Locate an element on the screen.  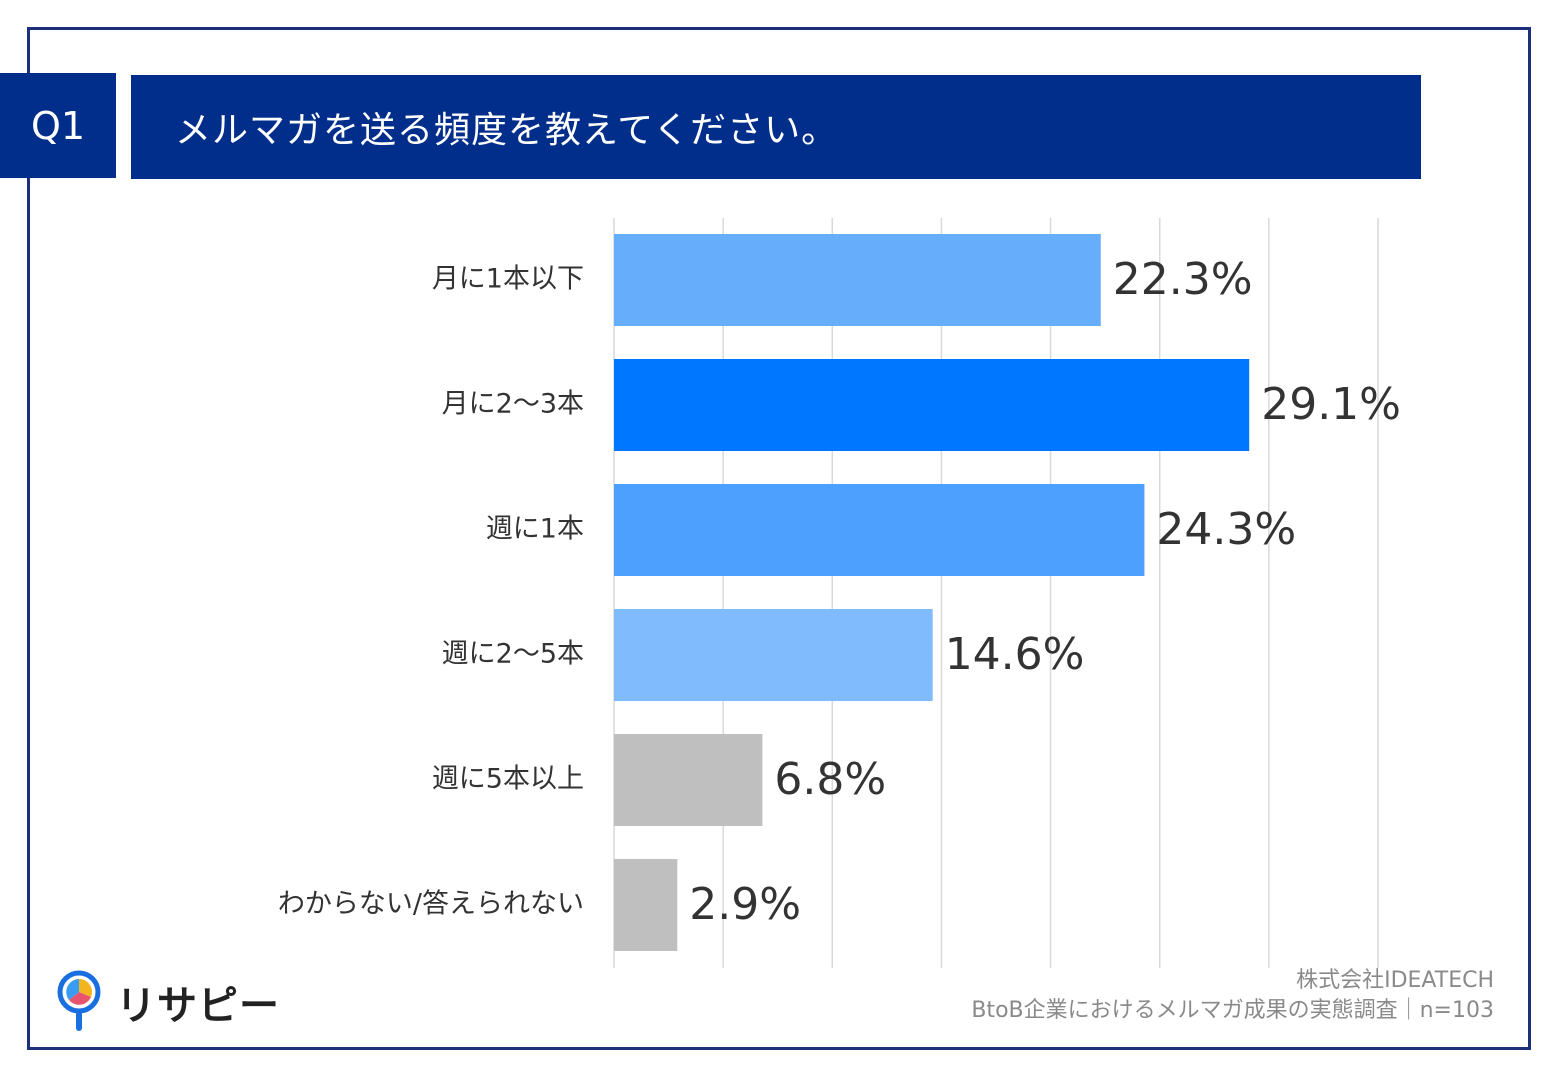
value-label: 2.9% is located at coordinates (745, 904).